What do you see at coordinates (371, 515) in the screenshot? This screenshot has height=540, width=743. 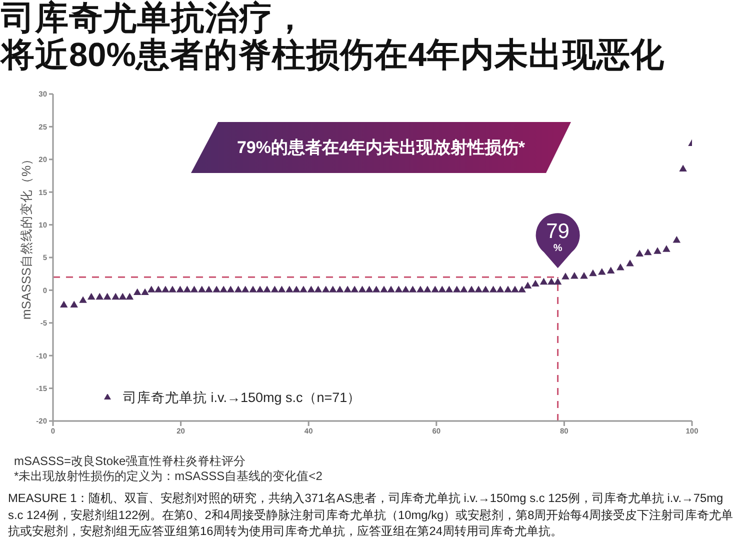 I see `text: MEASURE 1：随机、双盲、安慰剂对照的研究，共纳入371名AS患者，司库奇尤单抗 i.v.→150mg s.c 125例，司库奇尤单抗 i.v.→75mg s.c 124例，安慰剂组122例。在第0、2和4周接受静脉注射司库奇尤单抗（10mg/kg）或安慰剂，第8周开始每4周接受皮下注射司库奇尤单抗或安慰剂，安慰剂组无应答亚组第16周转为使用司库奇尤单抗，应答亚组在第24周转用司库奇尤单抗。` at bounding box center [371, 515].